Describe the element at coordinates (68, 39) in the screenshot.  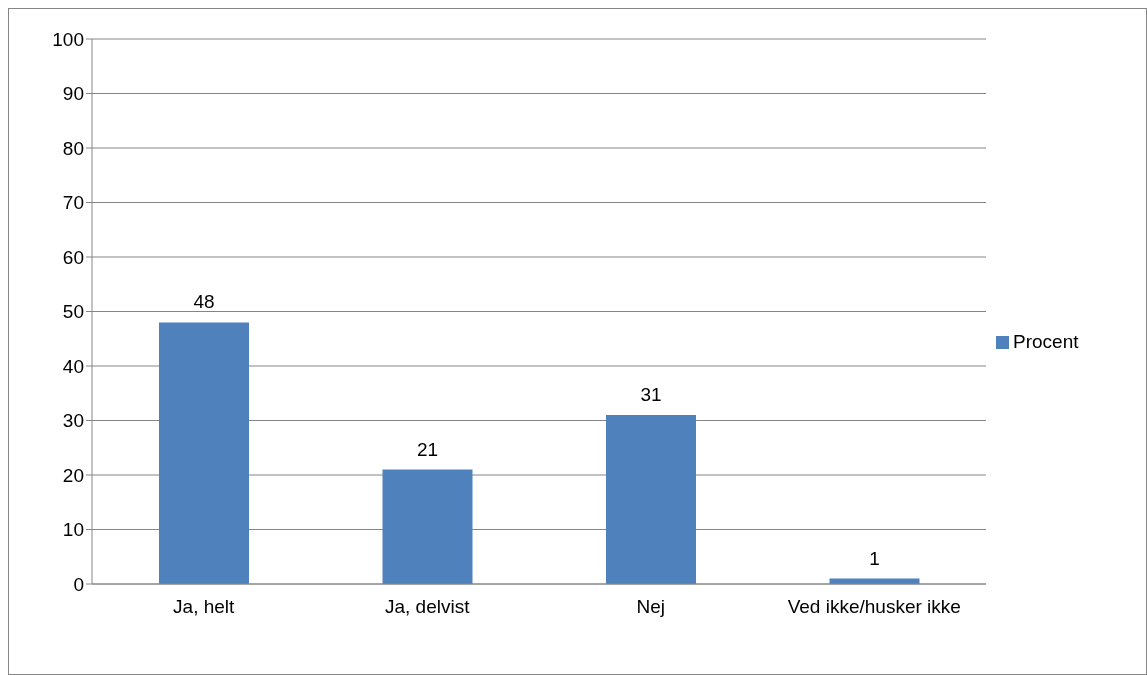
I see `y-tick-label: 100` at that location.